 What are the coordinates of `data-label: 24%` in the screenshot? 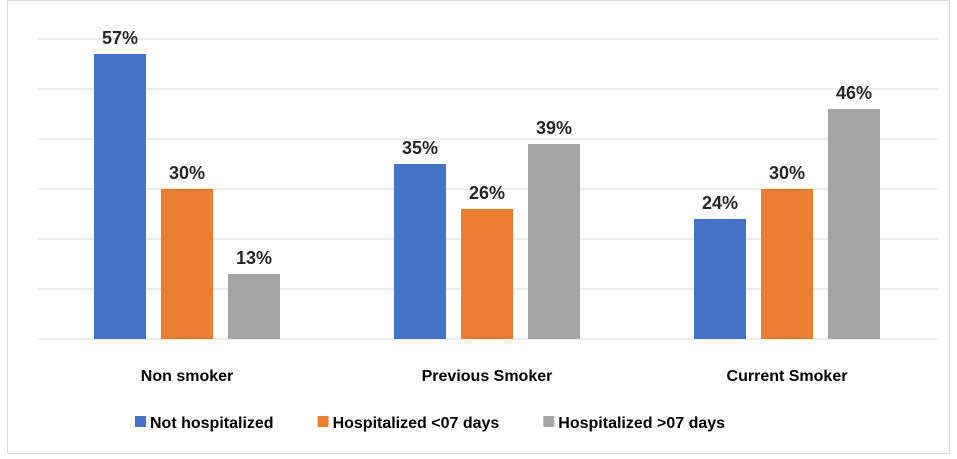 It's located at (720, 203).